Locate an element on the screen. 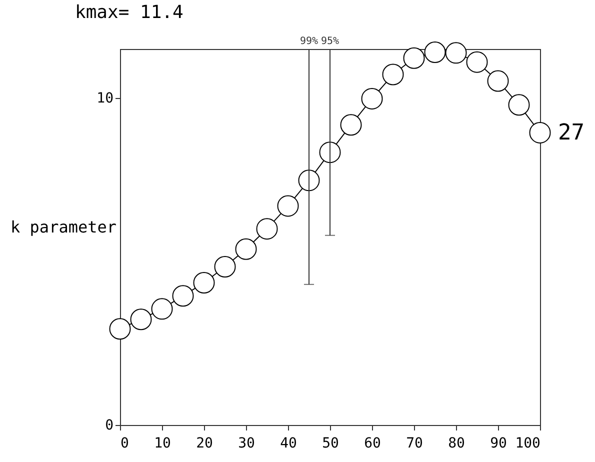 The width and height of the screenshot is (595, 462). x-tick-label: 80 is located at coordinates (456, 444).